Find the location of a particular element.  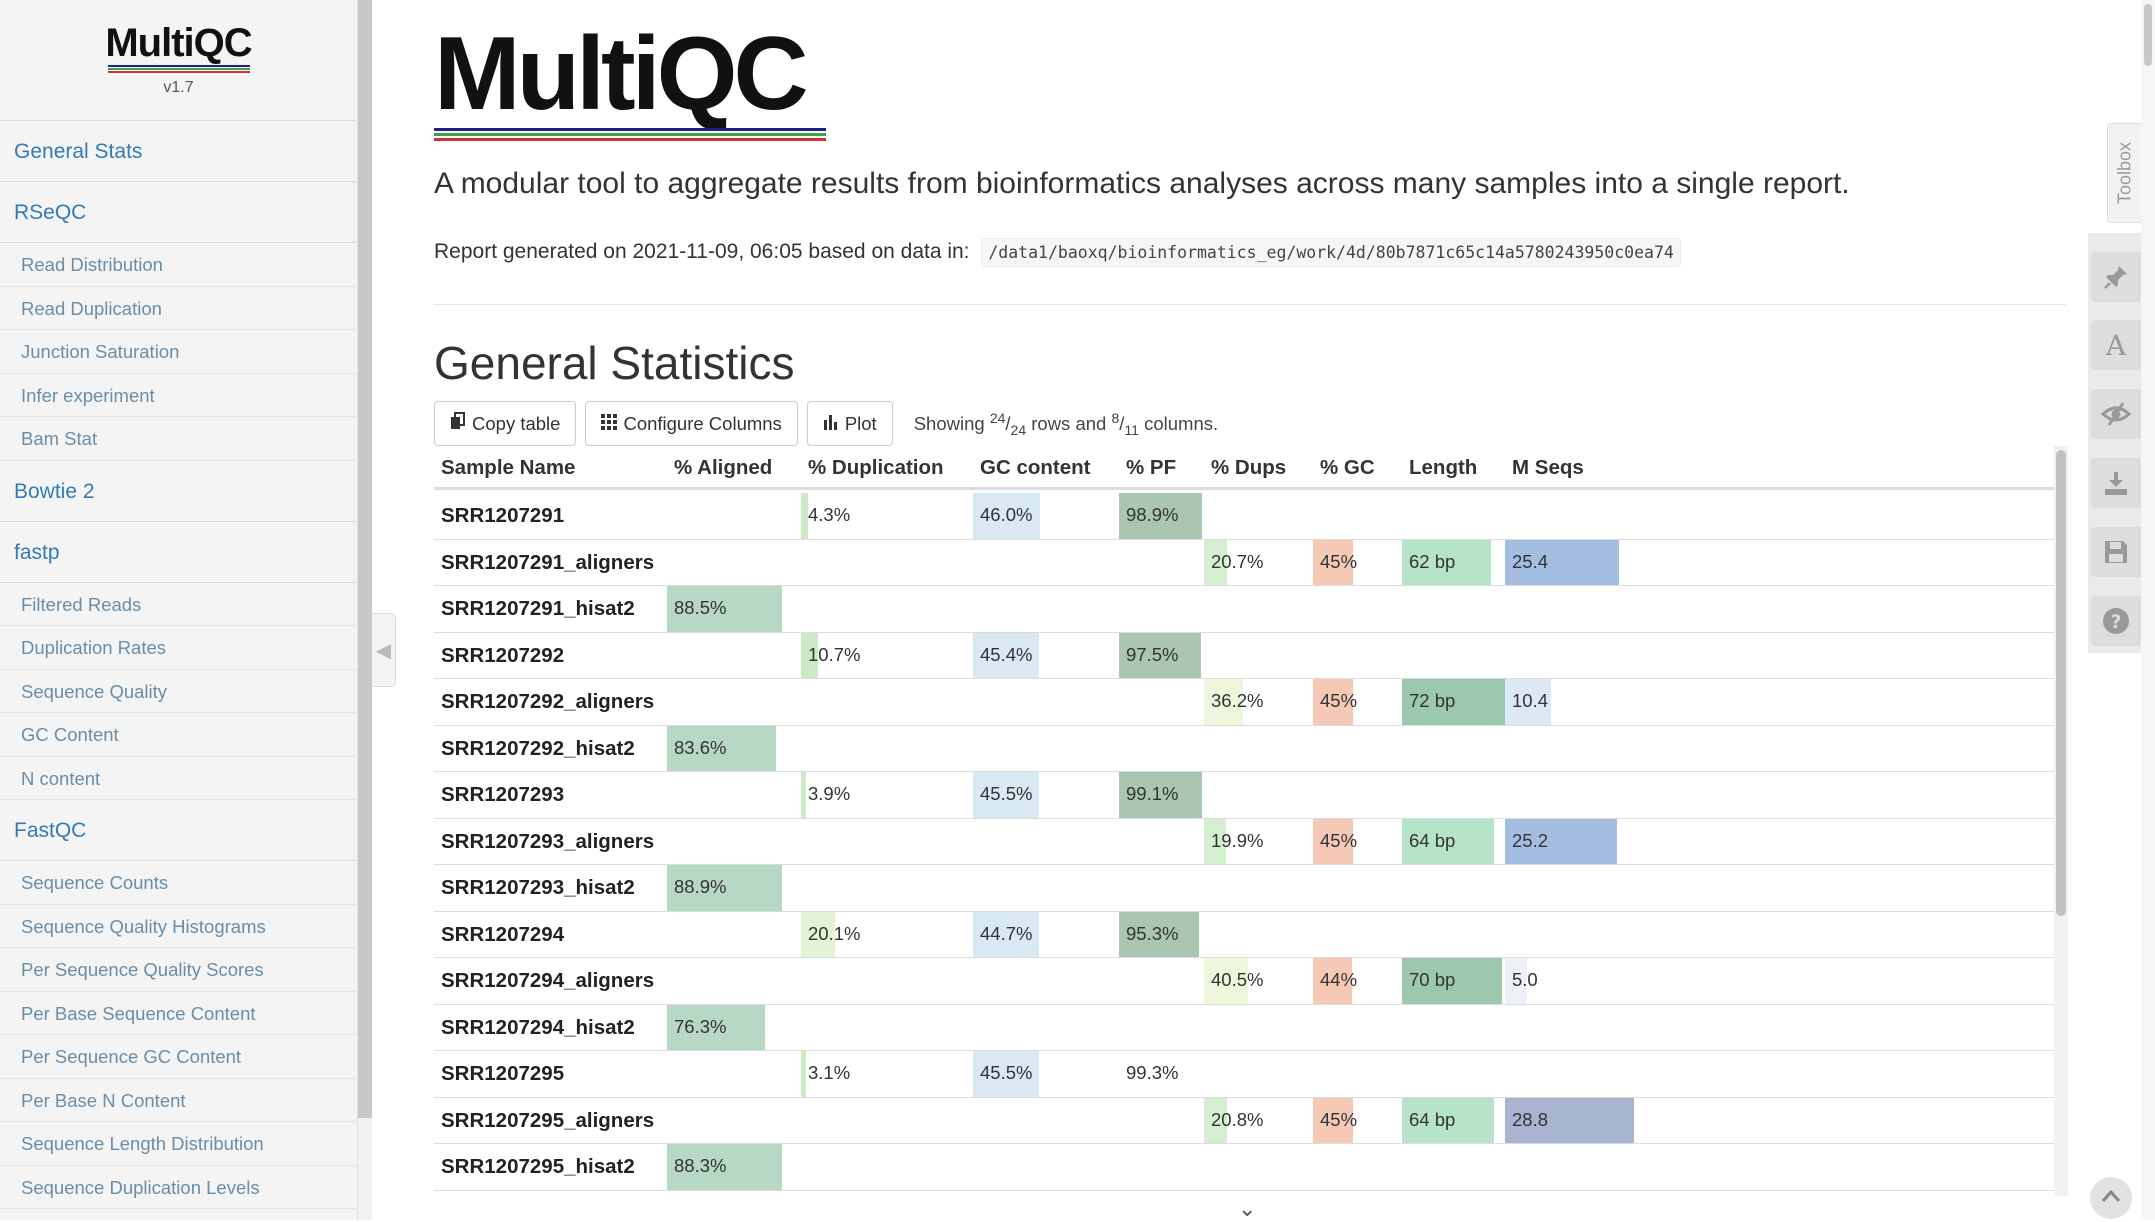

sidebar-item-sequence-counts: Sequence Counts is located at coordinates (178, 883).